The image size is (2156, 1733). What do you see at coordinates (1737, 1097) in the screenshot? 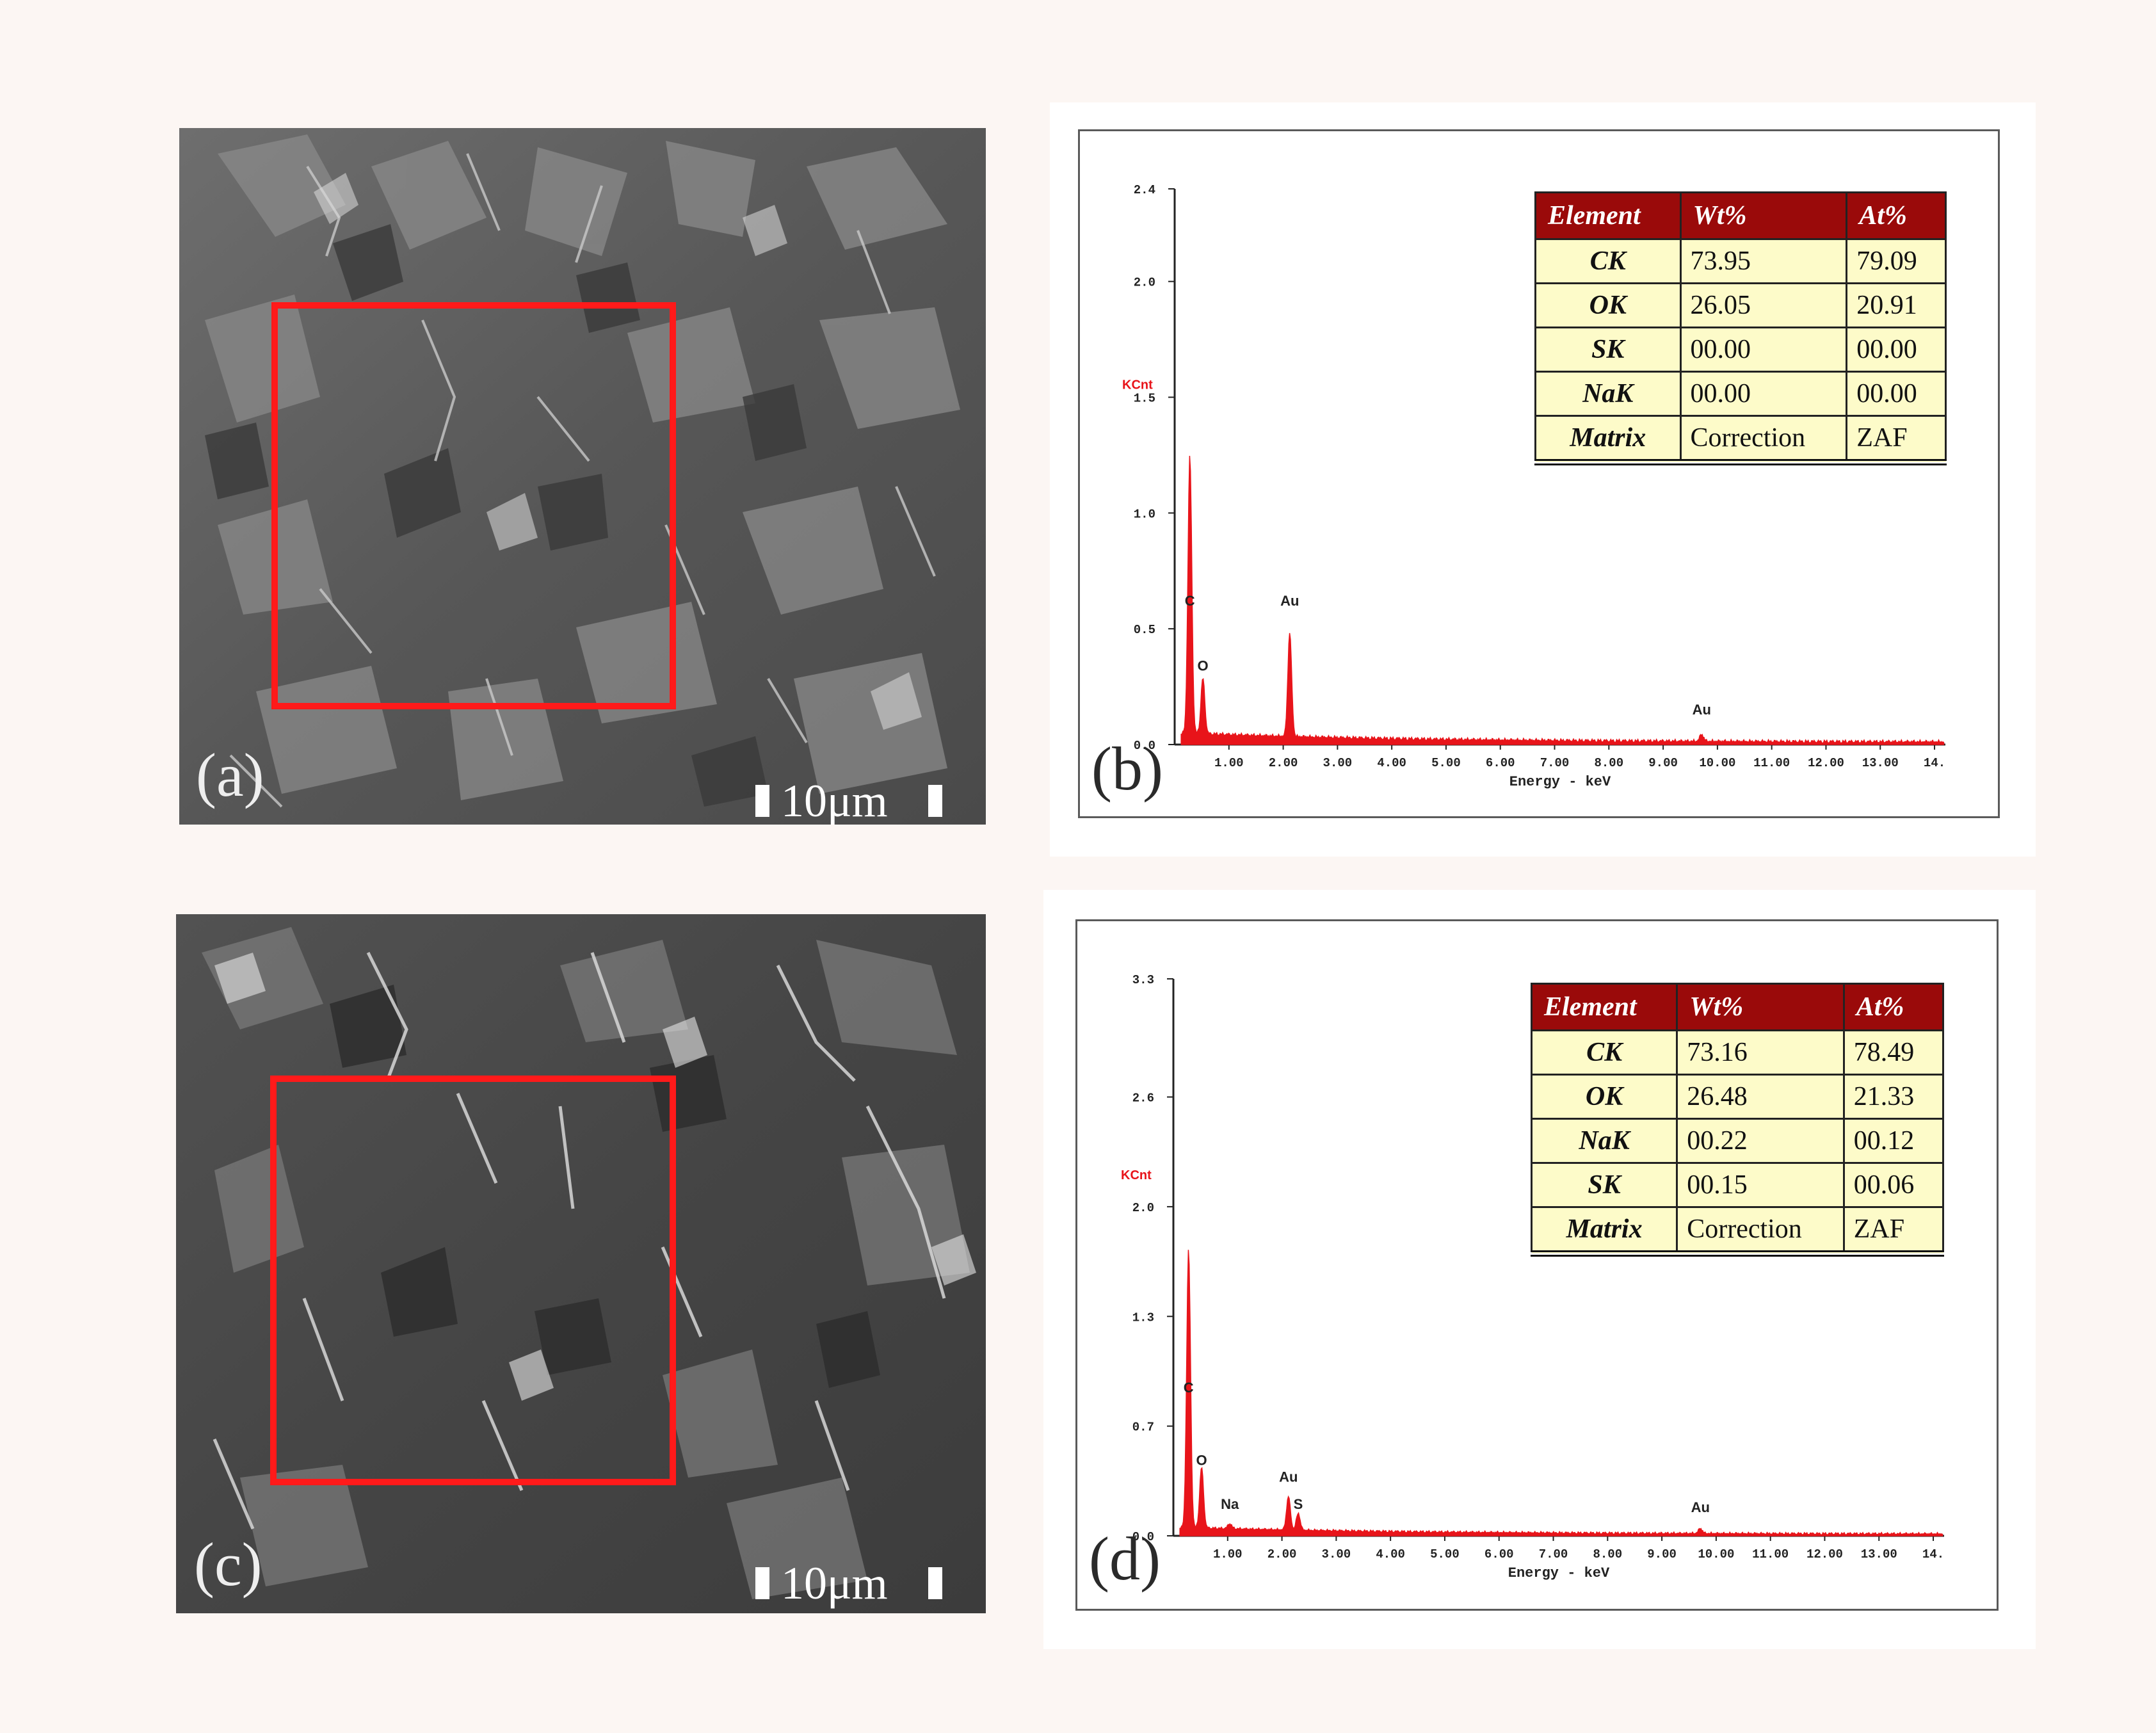
I see `table-row: OK 26.48 21.33` at bounding box center [1737, 1097].